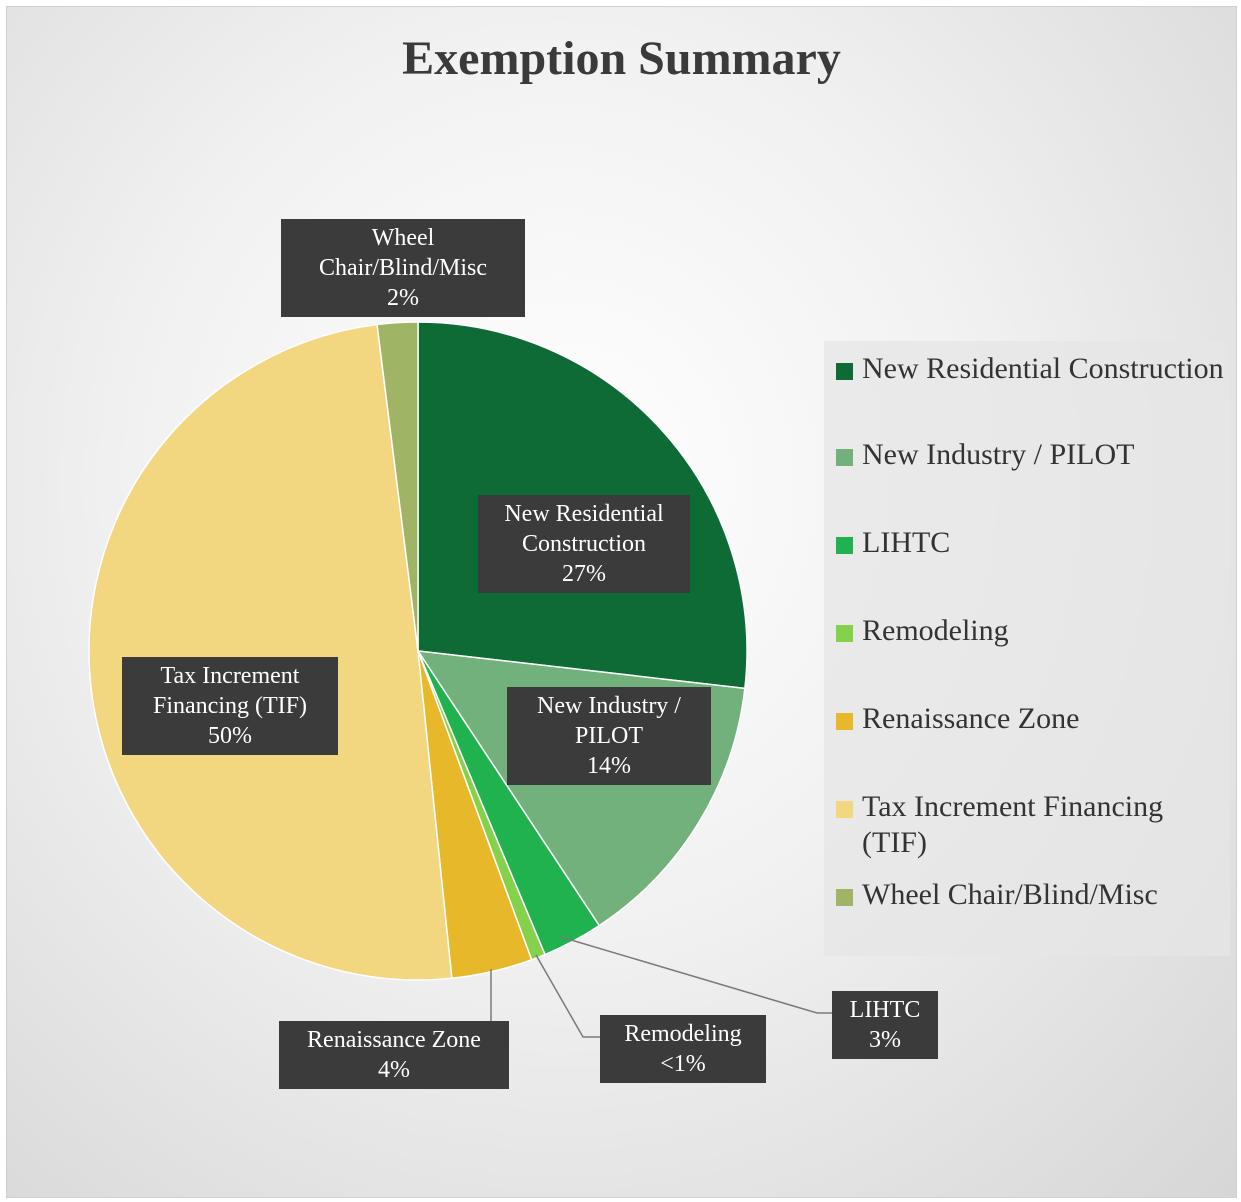  Describe the element at coordinates (1031, 543) in the screenshot. I see `legend-entry: LIHTC` at that location.